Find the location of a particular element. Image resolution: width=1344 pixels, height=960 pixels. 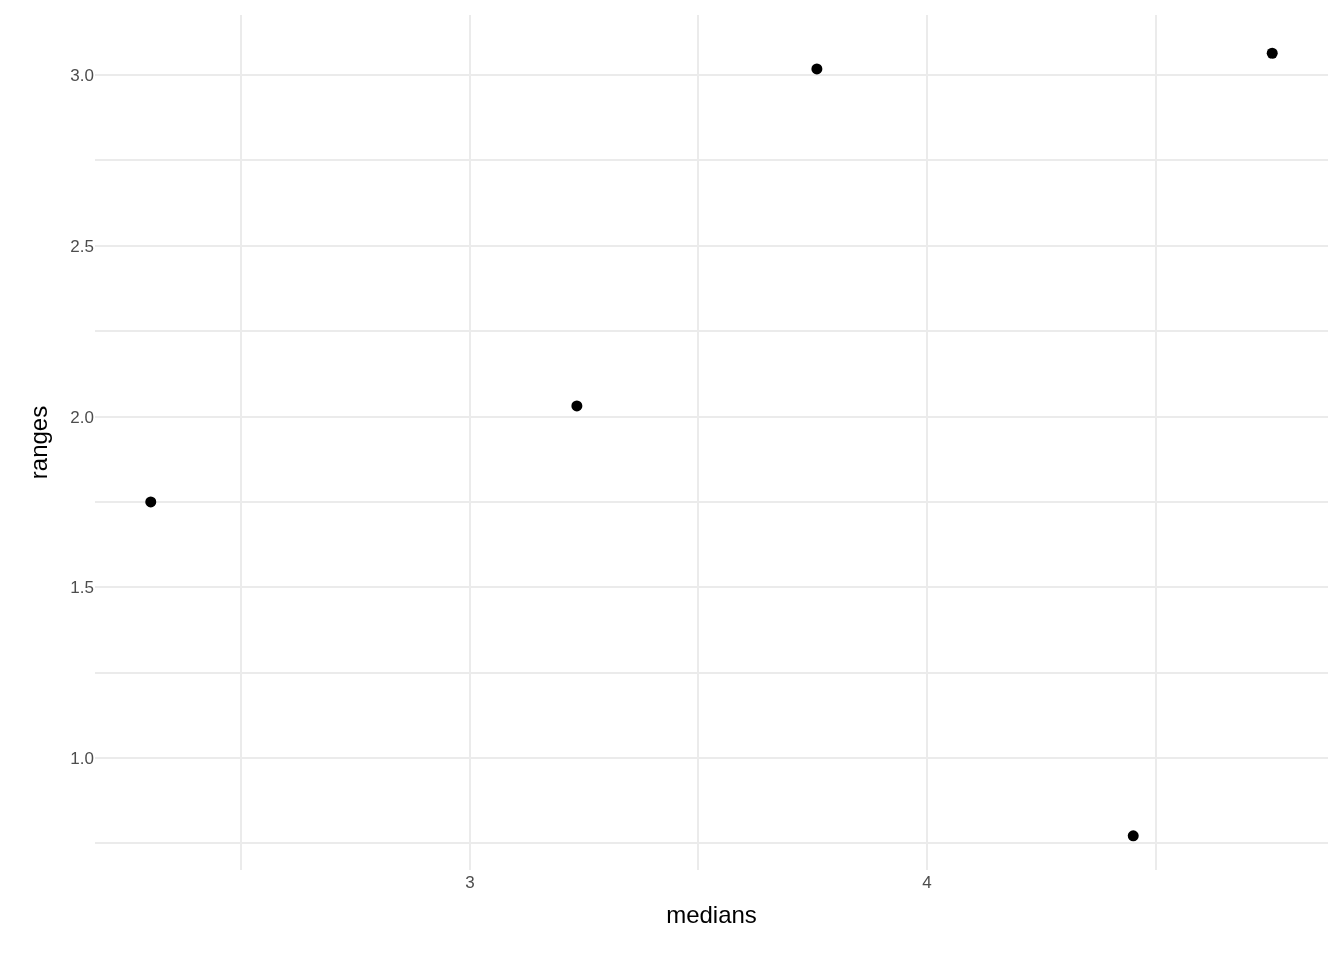

y-tick-label: 2.0 is located at coordinates (82, 417).